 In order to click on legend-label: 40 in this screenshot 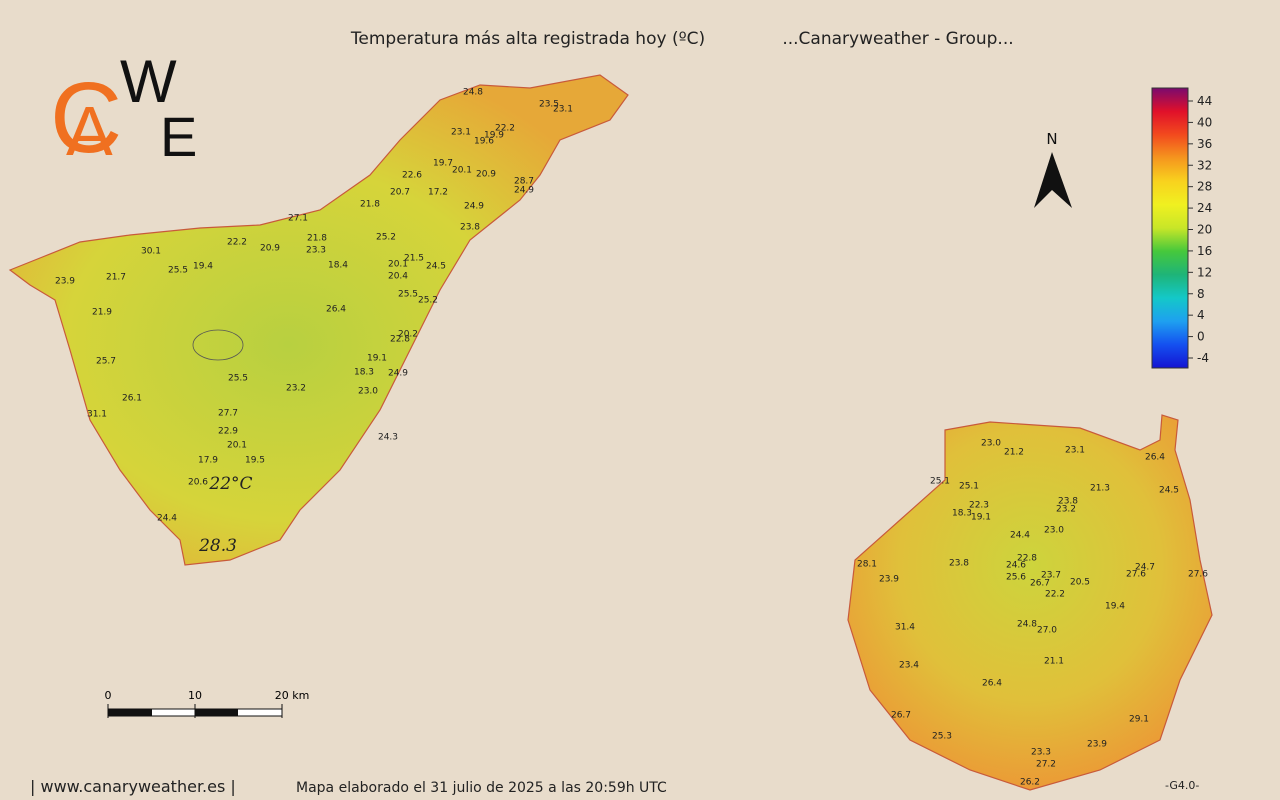, I will do `click(1204, 122)`.